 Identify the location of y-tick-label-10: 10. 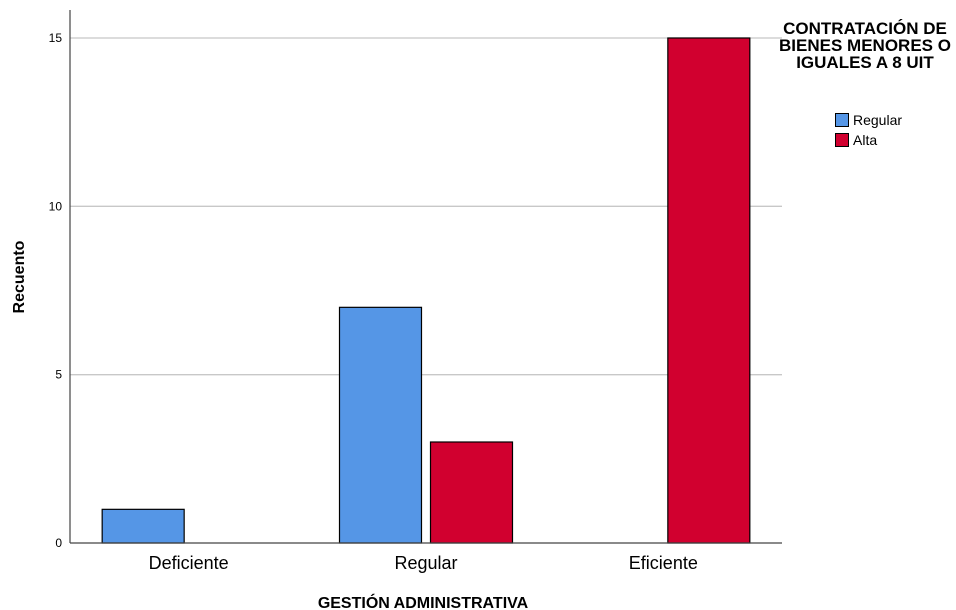
(56, 206).